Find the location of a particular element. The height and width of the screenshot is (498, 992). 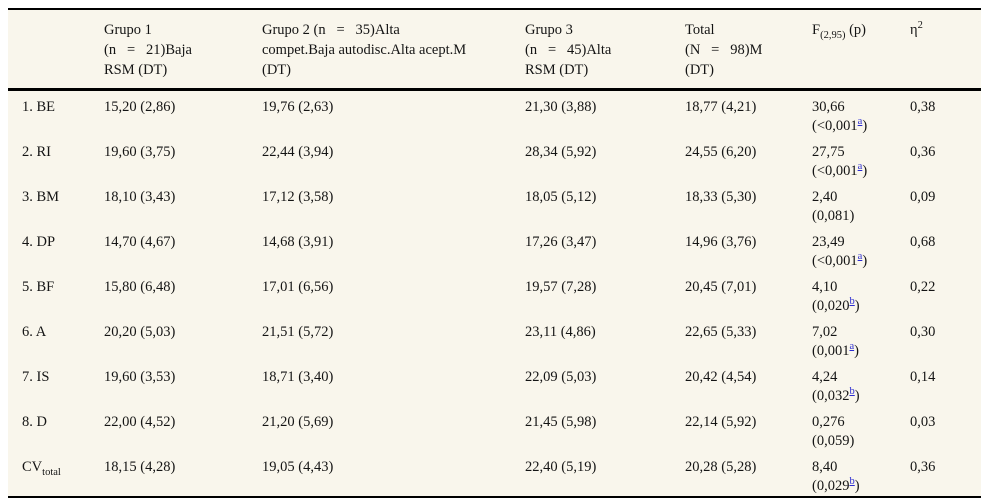

row-label: 8. D is located at coordinates (34, 422).